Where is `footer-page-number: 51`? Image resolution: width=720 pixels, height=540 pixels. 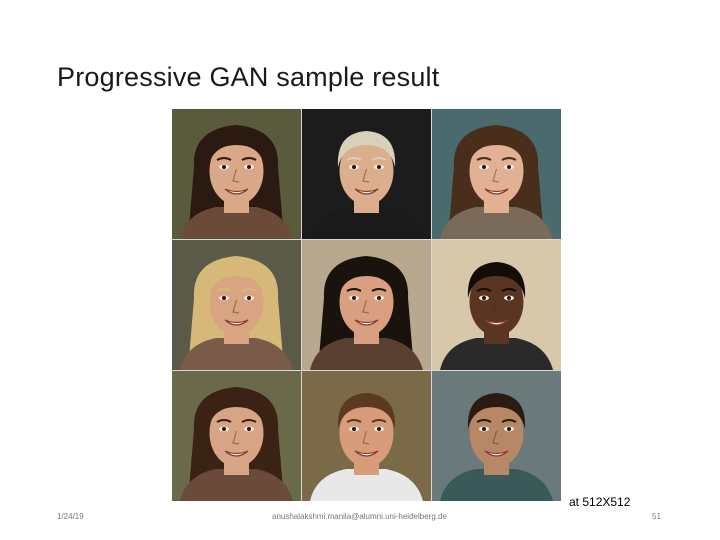 footer-page-number: 51 is located at coordinates (656, 516).